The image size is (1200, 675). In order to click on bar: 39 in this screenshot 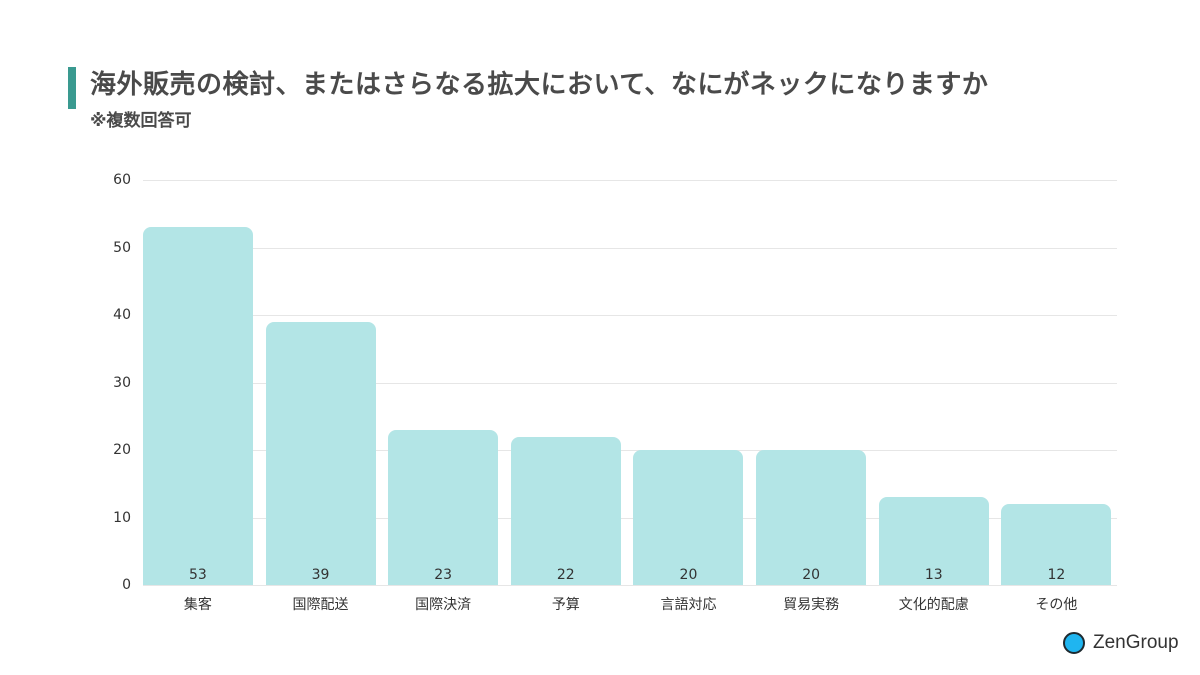, I will do `click(320, 453)`.